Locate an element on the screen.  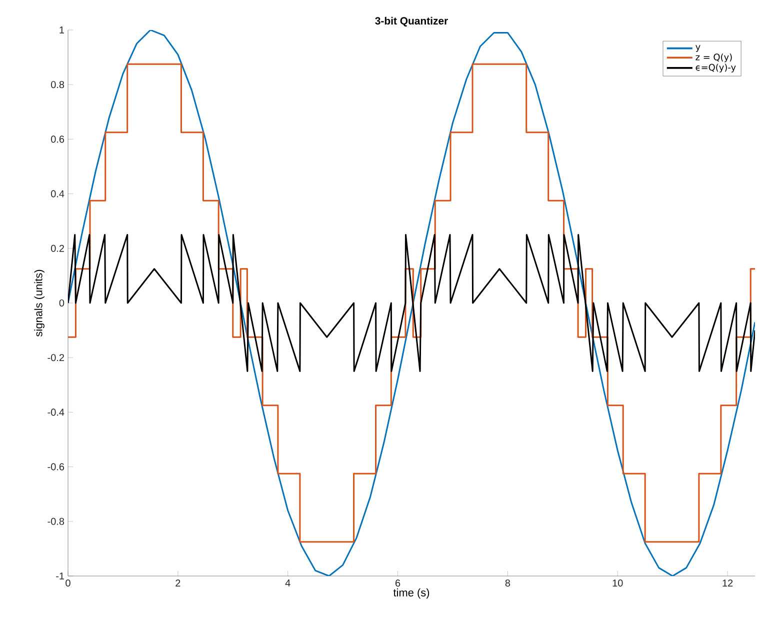
y-tick-label: 0.4 is located at coordinates (57, 194).